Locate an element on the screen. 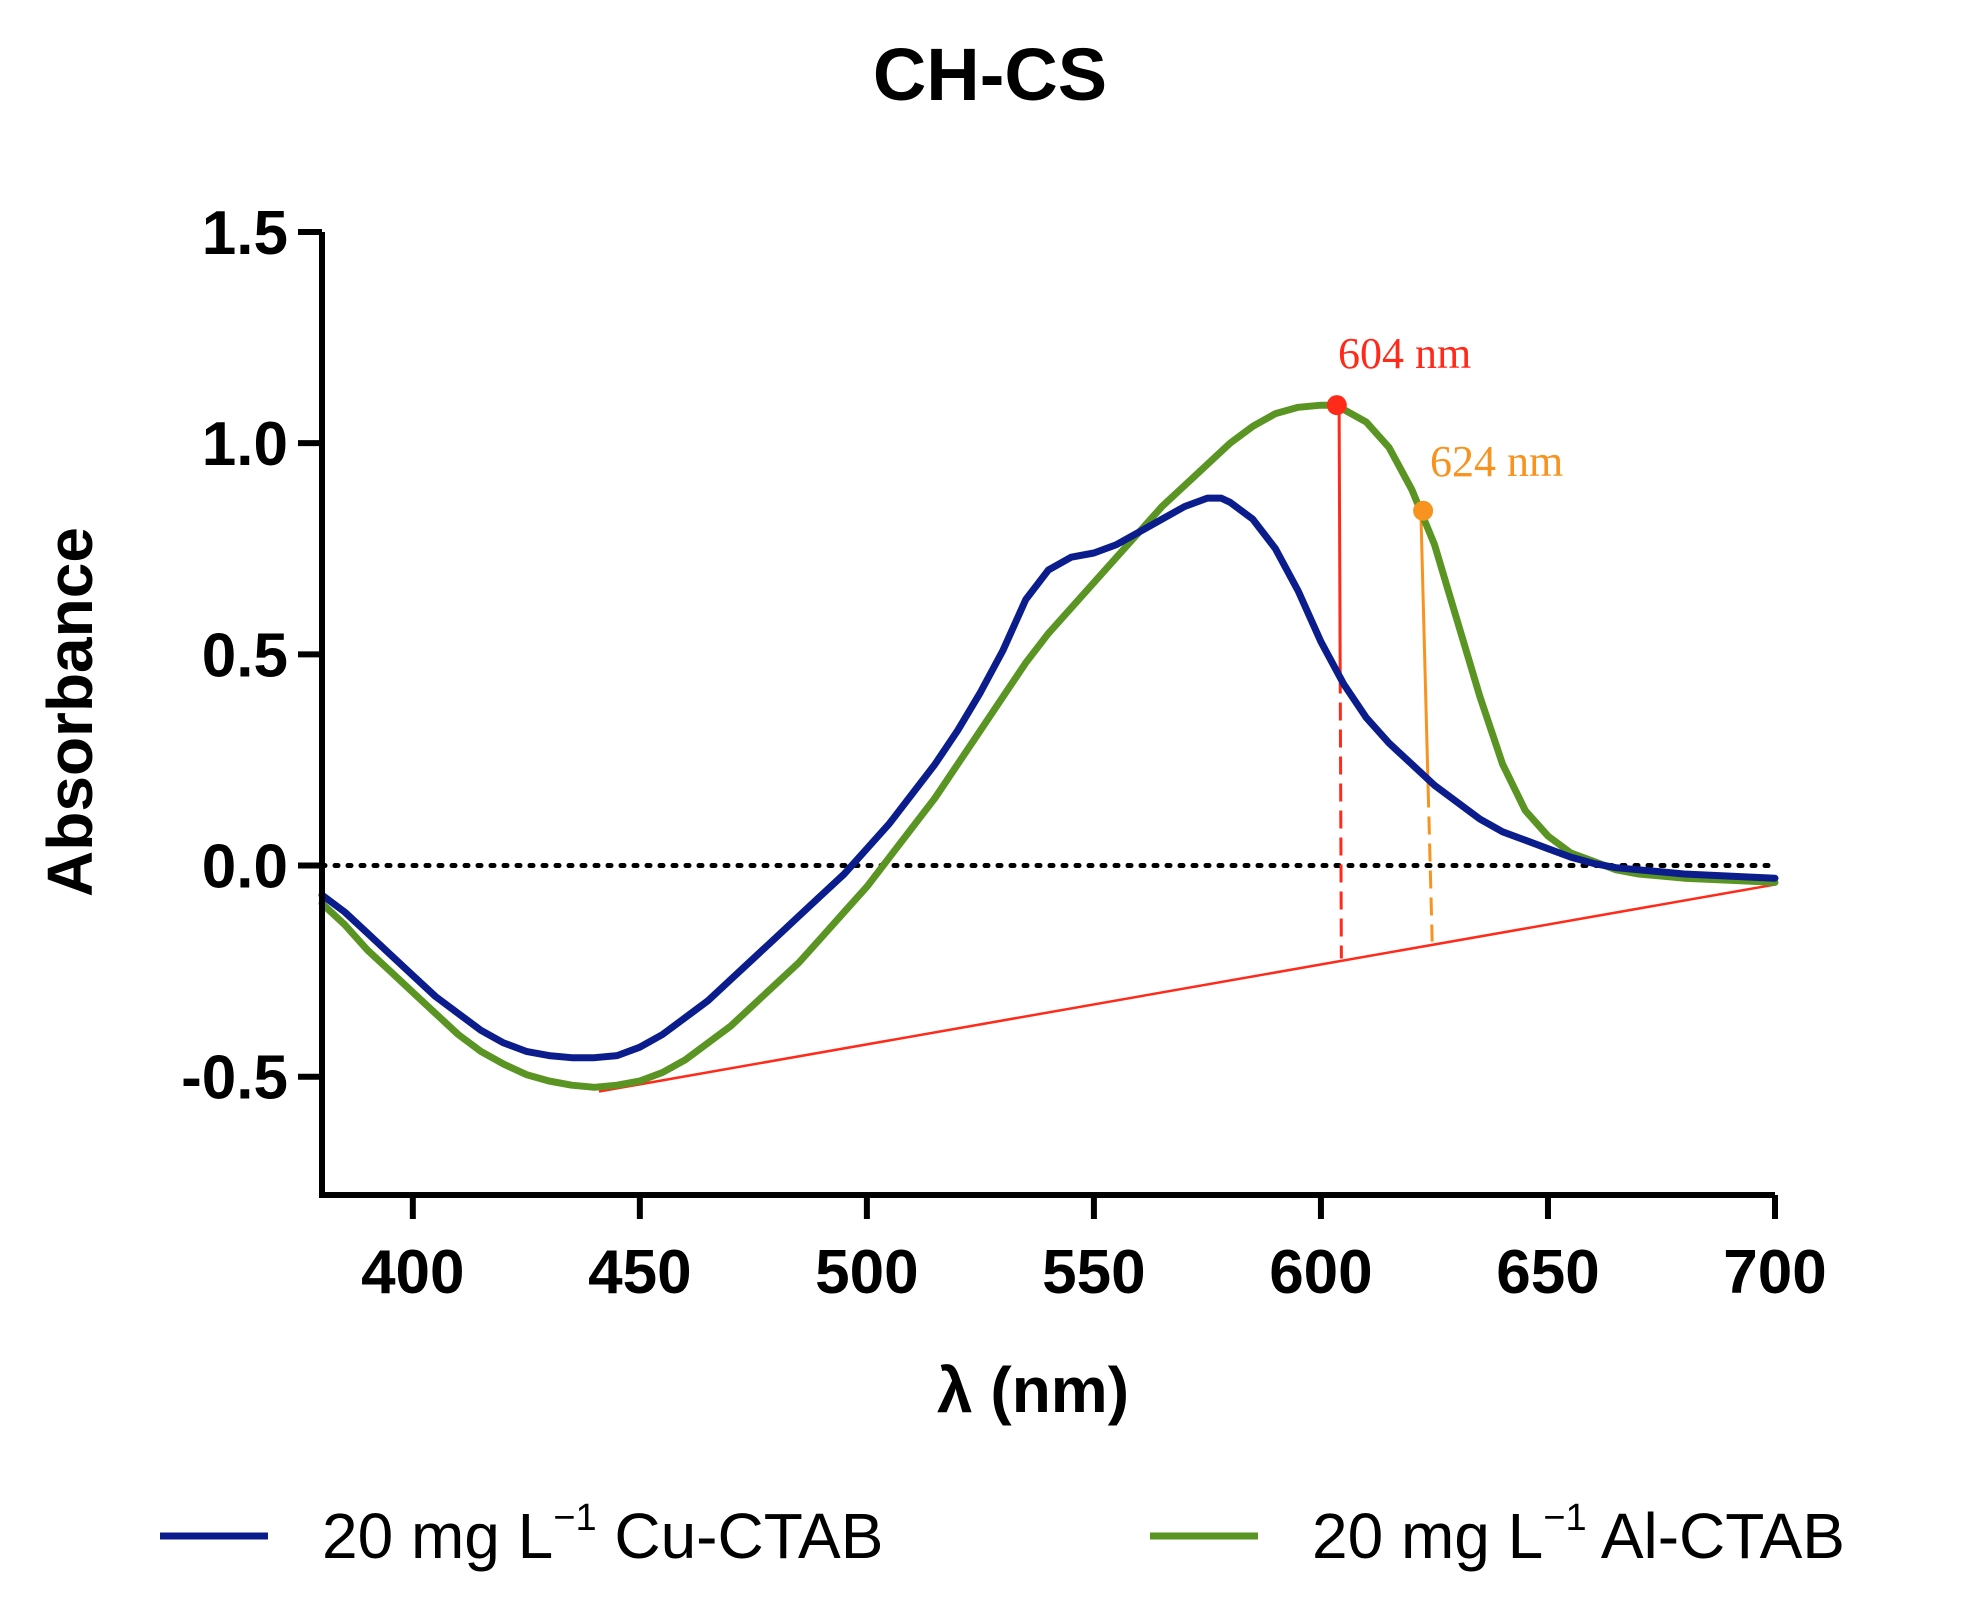 The height and width of the screenshot is (1610, 1980). y-tick-label-3: 1.0 is located at coordinates (245, 444).